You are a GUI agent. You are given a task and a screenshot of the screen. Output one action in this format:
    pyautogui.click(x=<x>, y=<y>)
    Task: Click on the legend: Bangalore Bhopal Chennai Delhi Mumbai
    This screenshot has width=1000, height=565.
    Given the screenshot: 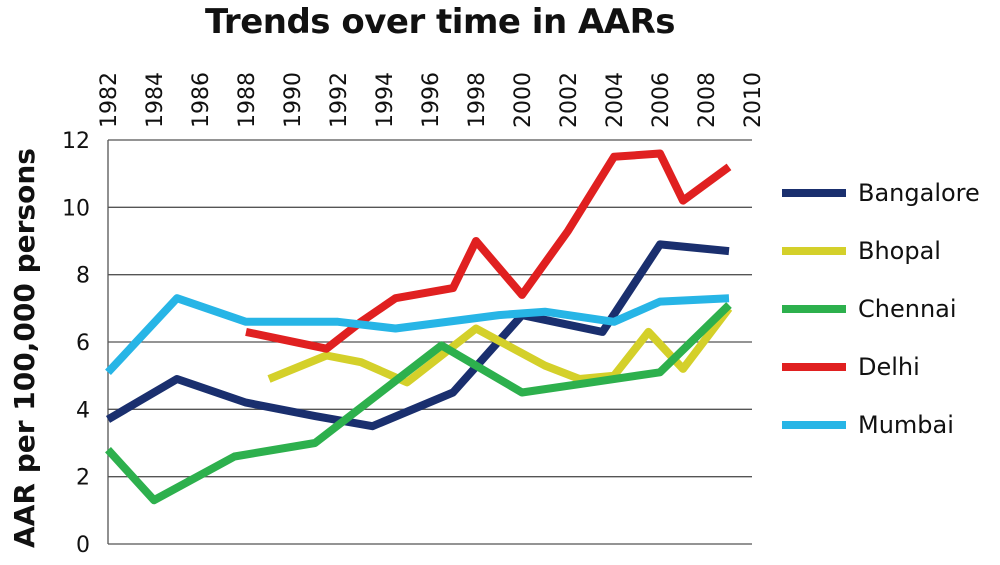 What is the action you would take?
    pyautogui.click(x=881, y=309)
    